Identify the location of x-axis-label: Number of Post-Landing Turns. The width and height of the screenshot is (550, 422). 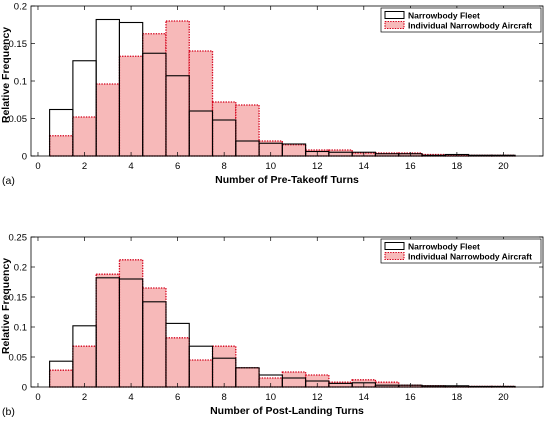
(287, 411).